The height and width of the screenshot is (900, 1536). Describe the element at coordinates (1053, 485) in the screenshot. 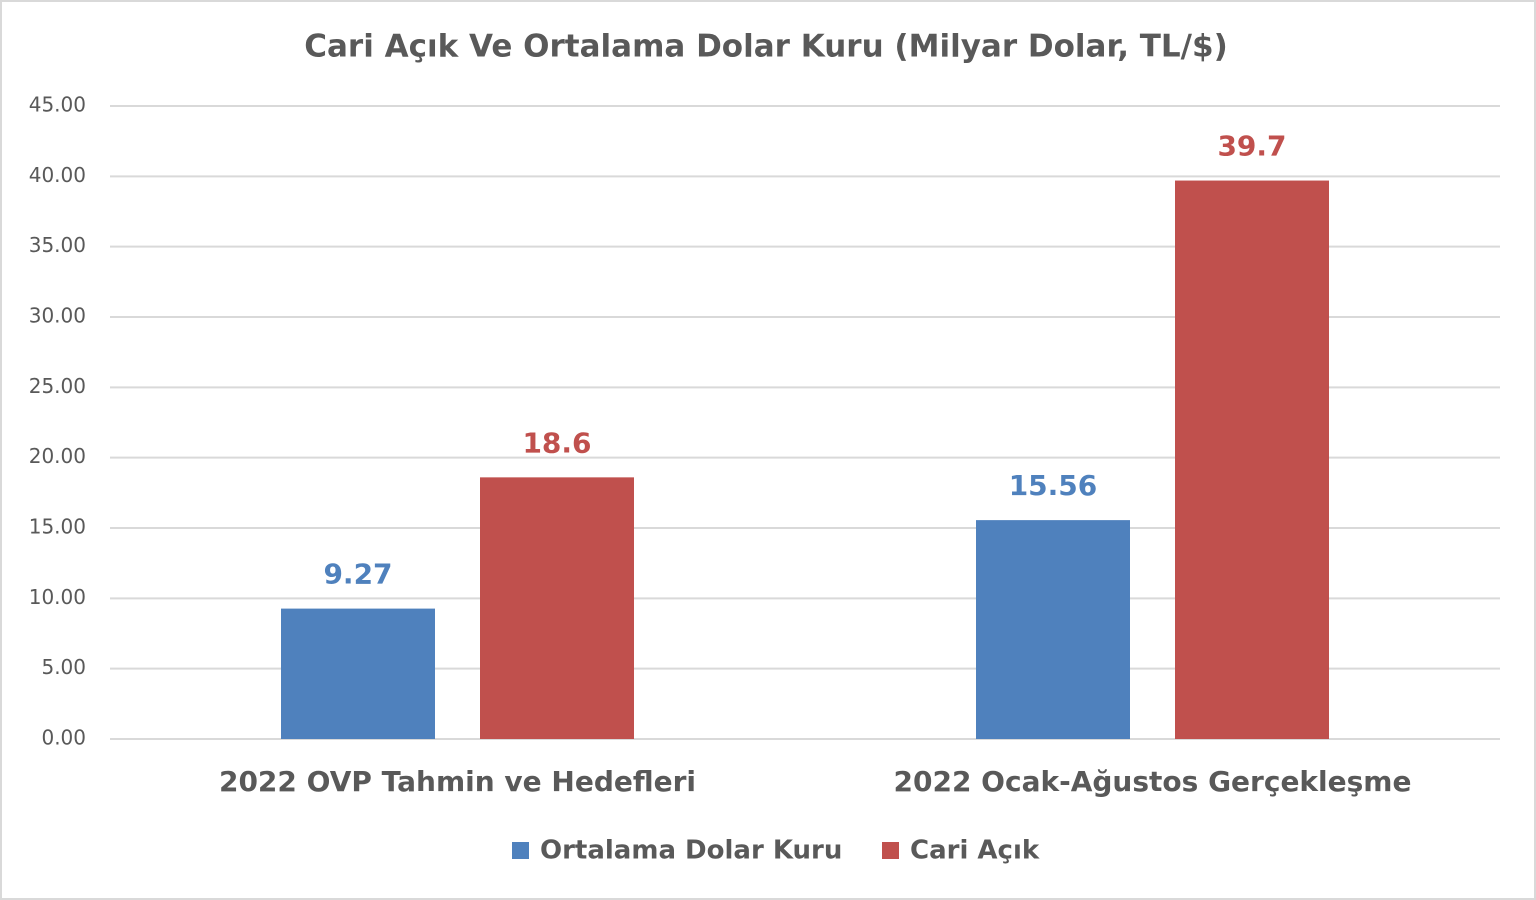

I see `data-label: 15.56` at that location.